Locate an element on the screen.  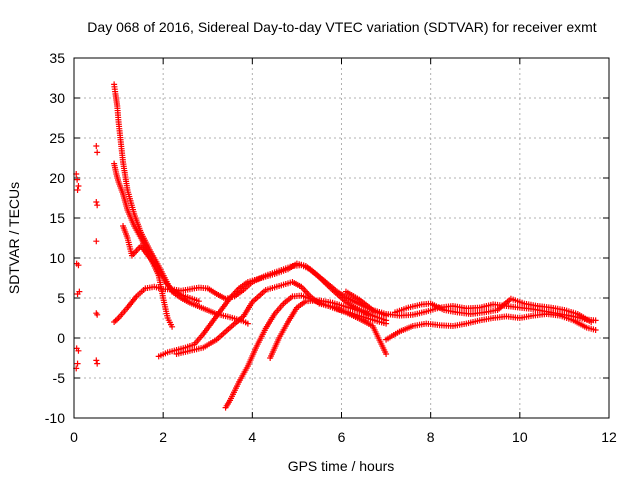
x-tick-label: 4 is located at coordinates (252, 437).